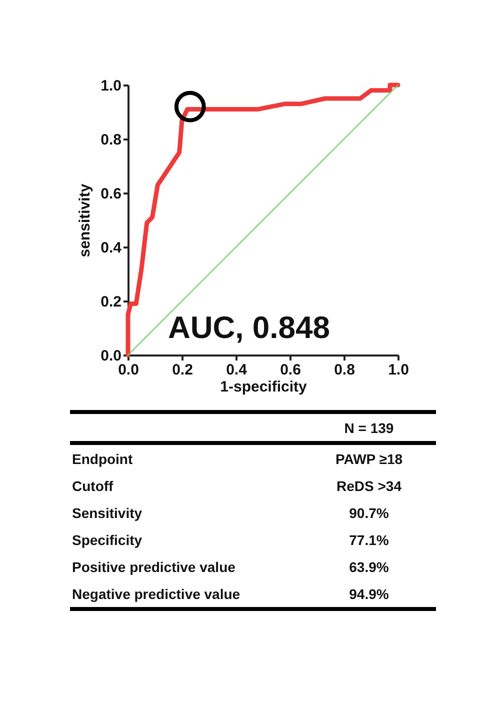  Describe the element at coordinates (369, 486) in the screenshot. I see `text: ReDS >34` at that location.